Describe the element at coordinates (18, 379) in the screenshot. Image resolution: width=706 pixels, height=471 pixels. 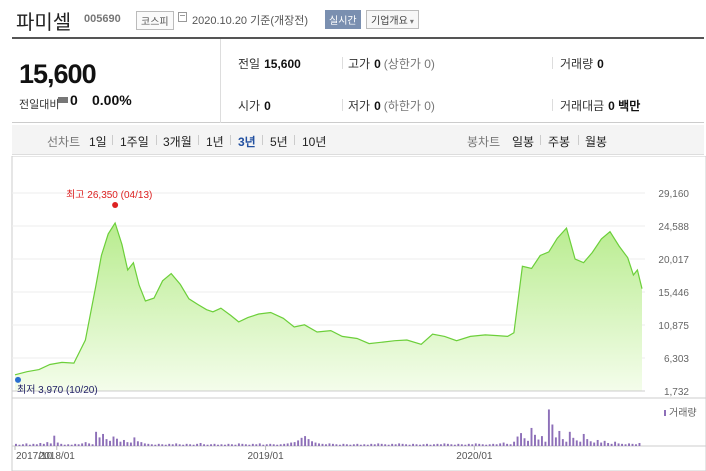
I see `min-marker` at that location.